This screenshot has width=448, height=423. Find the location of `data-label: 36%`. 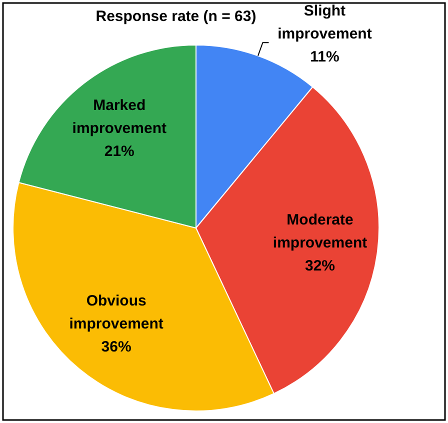

data-label: 36% is located at coordinates (116, 347).